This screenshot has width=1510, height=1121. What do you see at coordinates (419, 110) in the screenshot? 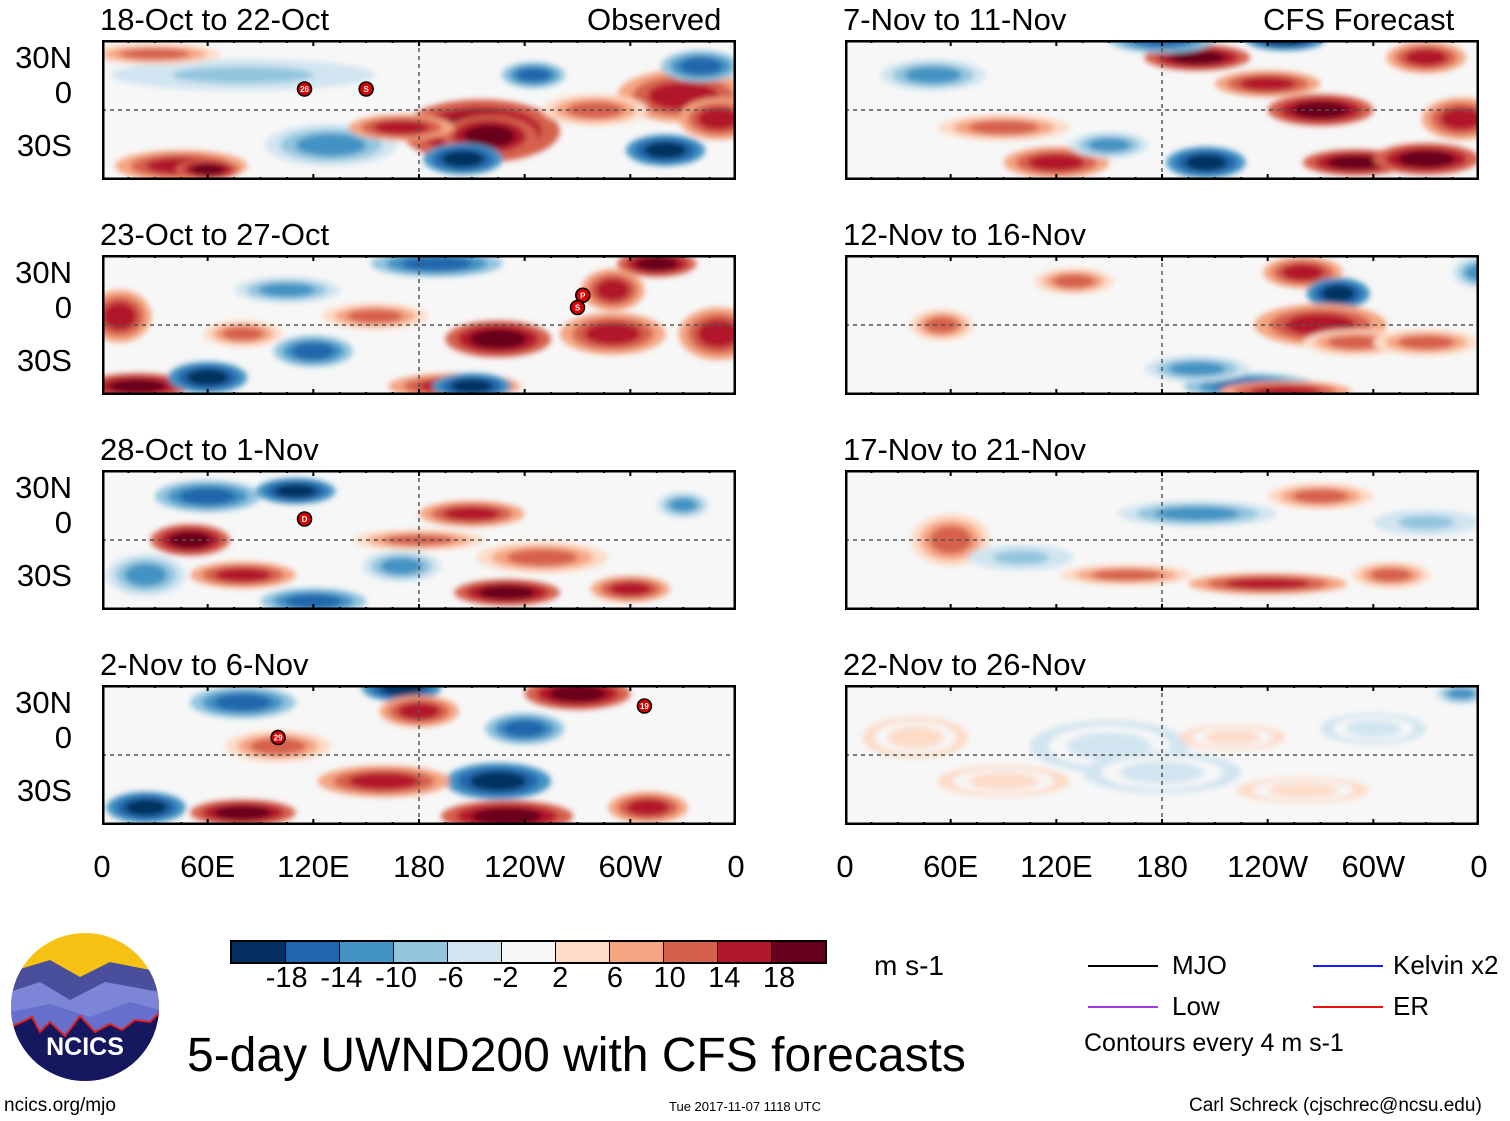
I see `map-panel: 26 S` at bounding box center [419, 110].